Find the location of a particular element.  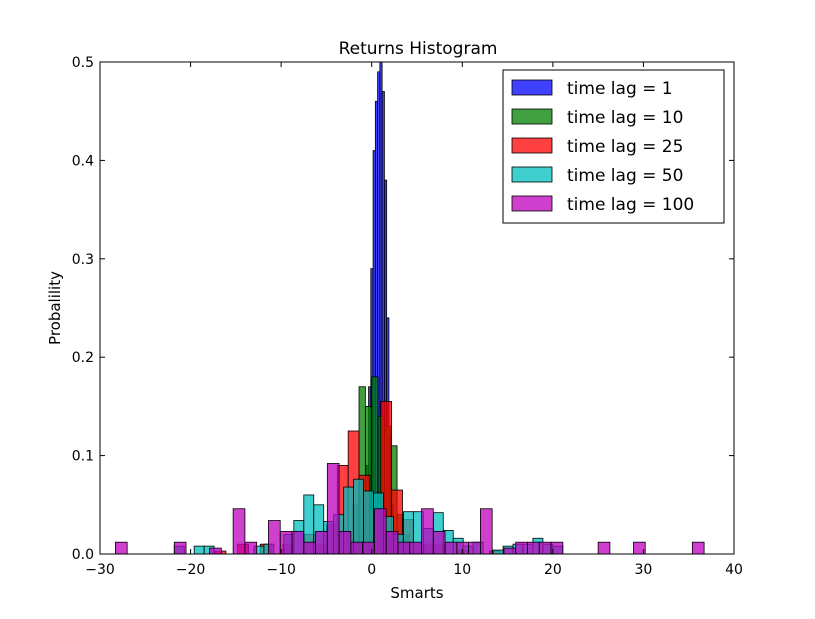

legend-label: time lag = 50 is located at coordinates (625, 176).